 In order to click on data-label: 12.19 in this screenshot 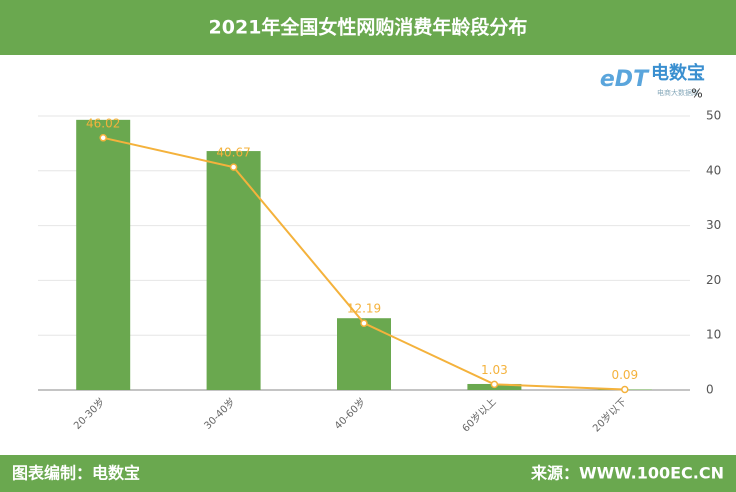, I will do `click(364, 309)`.